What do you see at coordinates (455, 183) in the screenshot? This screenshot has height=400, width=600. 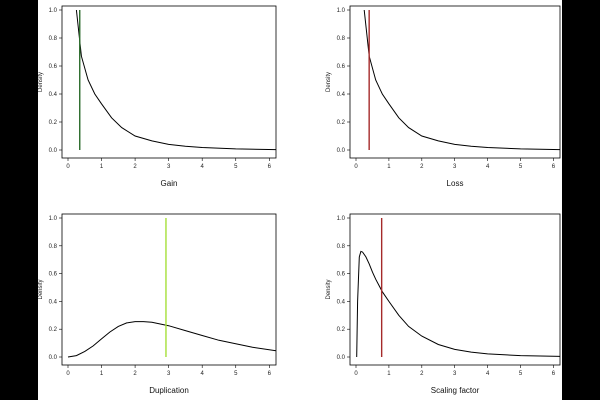 I see `x-axis-label: Loss` at bounding box center [455, 183].